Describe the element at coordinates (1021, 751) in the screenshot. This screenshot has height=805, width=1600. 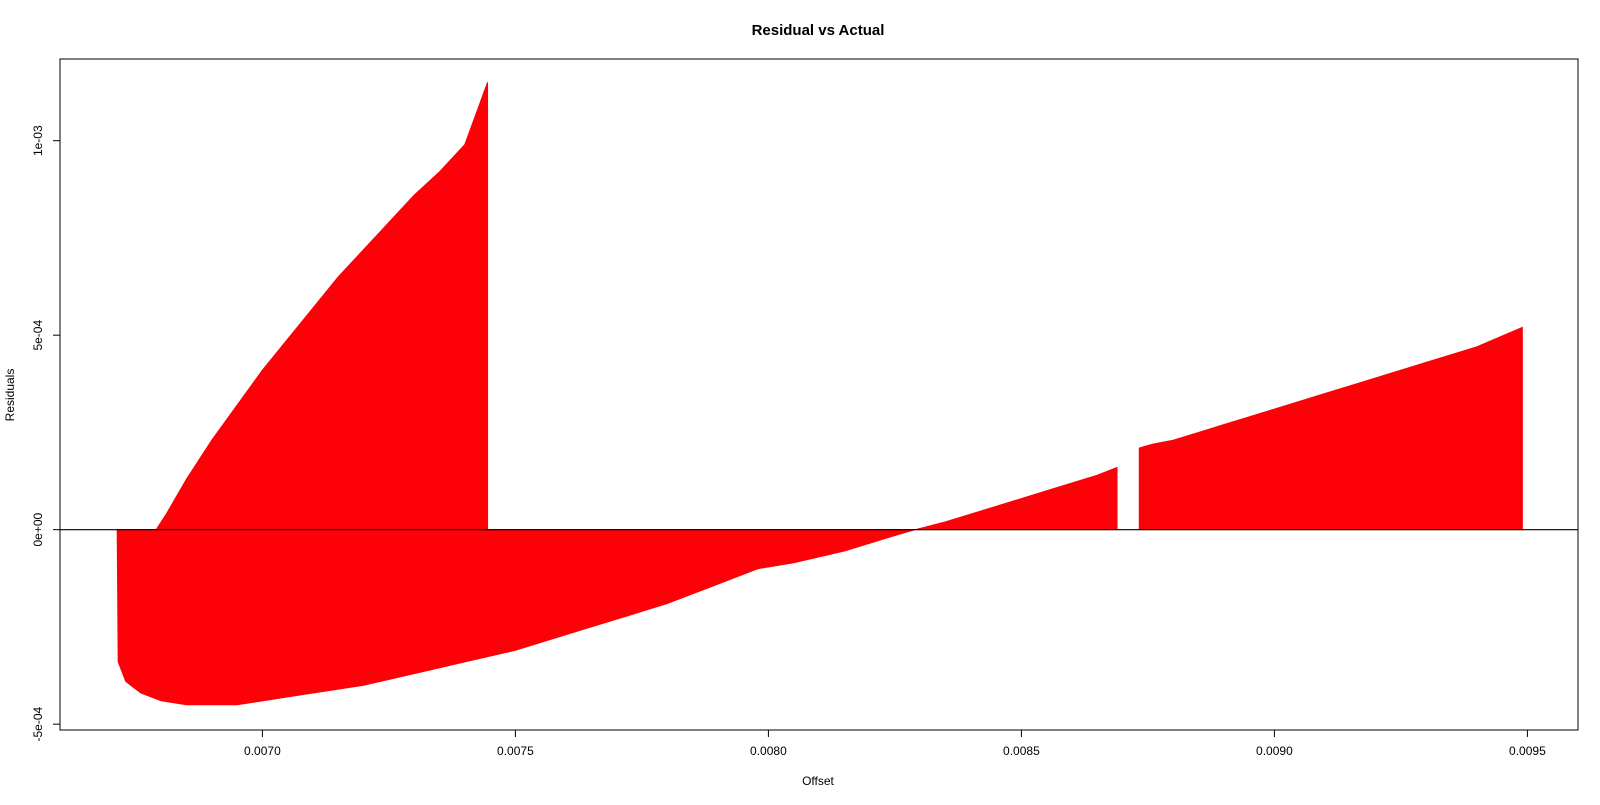
I see `x-tick-label: 0.0085` at that location.